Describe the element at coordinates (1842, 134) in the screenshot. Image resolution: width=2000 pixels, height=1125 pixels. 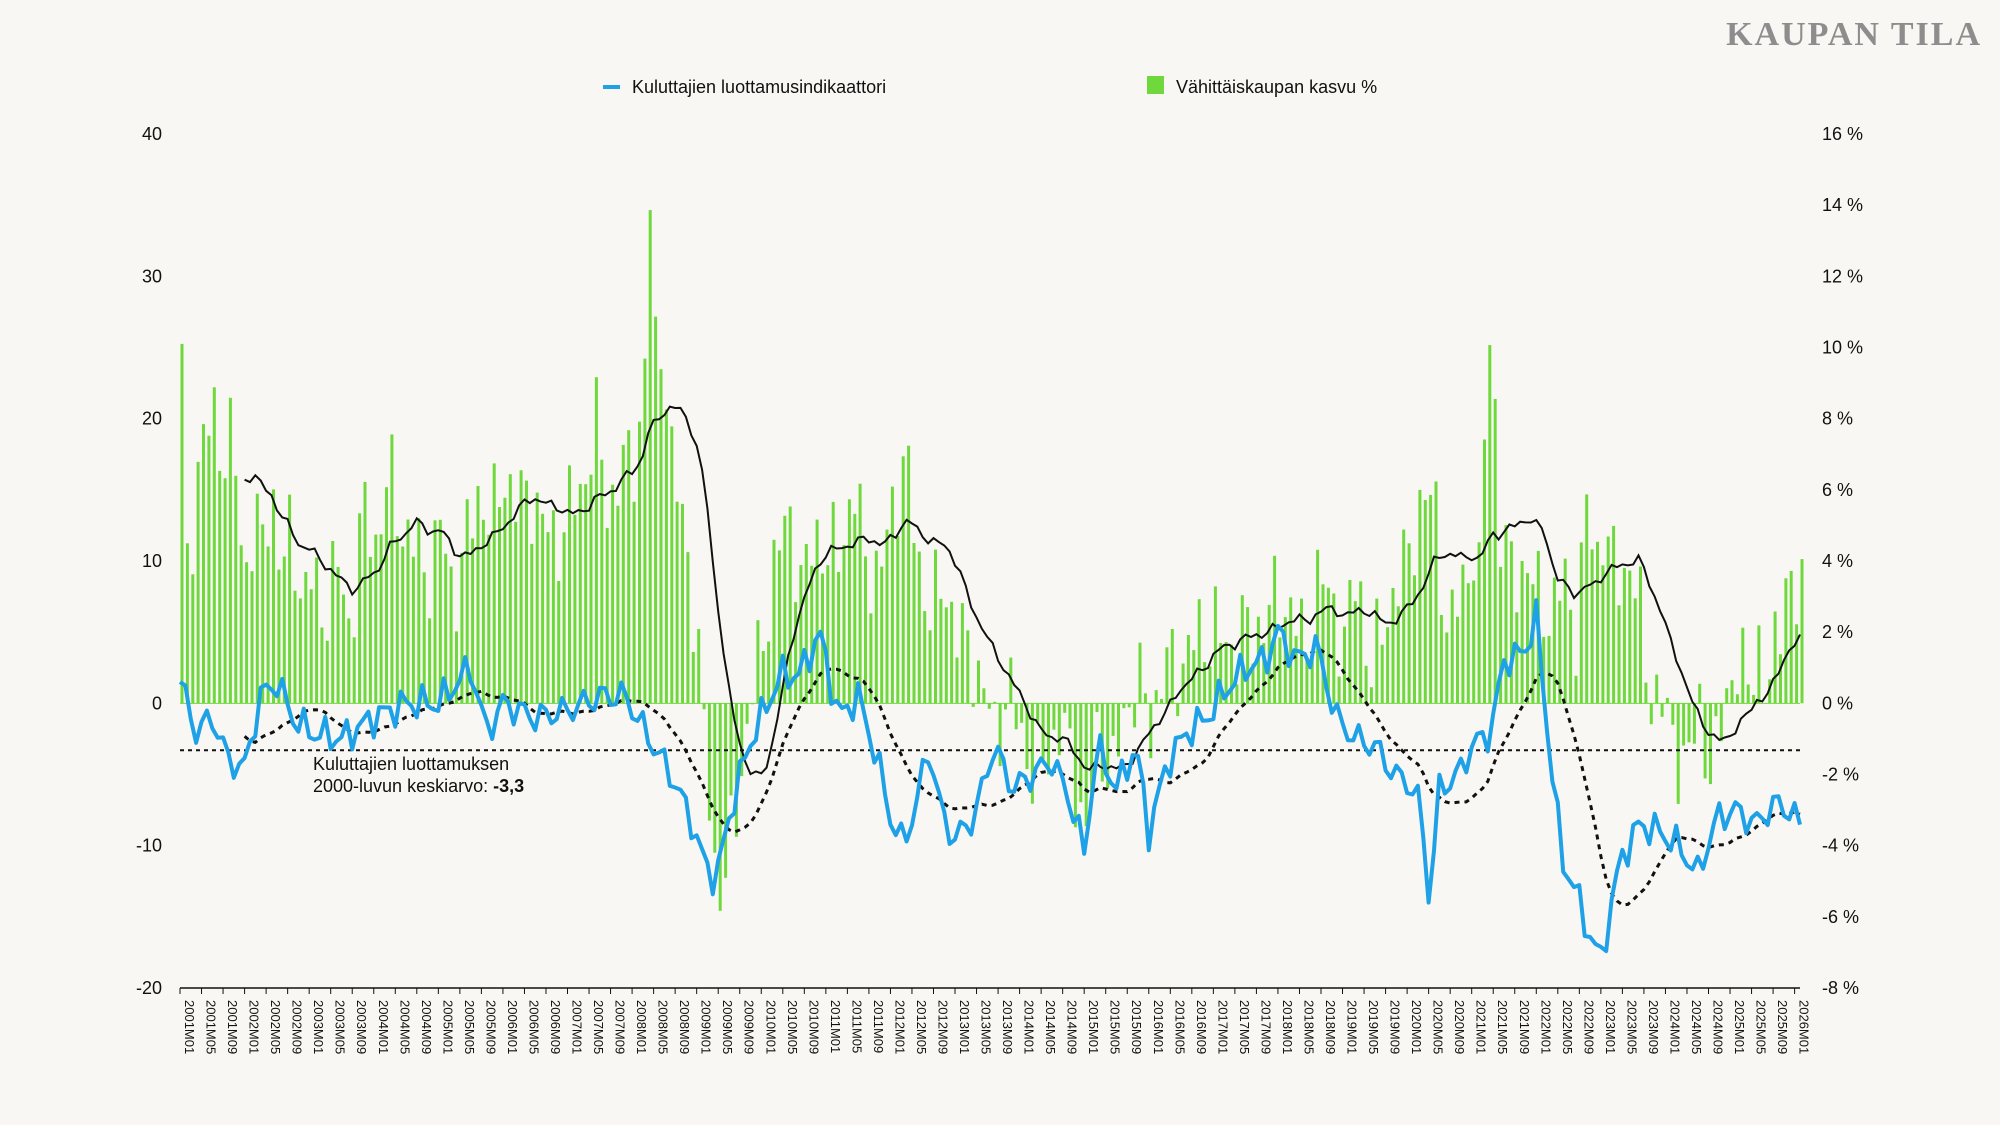
I see `right-axis-tick-label: 16 %` at that location.